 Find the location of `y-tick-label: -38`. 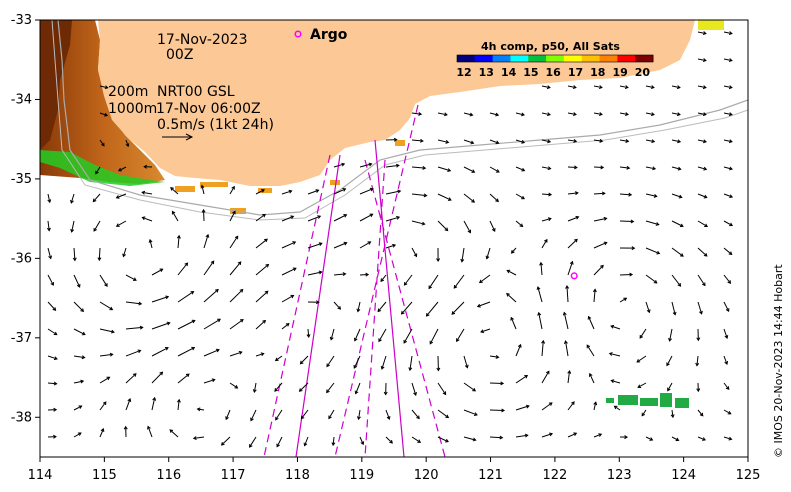

y-tick-label: -38 is located at coordinates (21, 417).